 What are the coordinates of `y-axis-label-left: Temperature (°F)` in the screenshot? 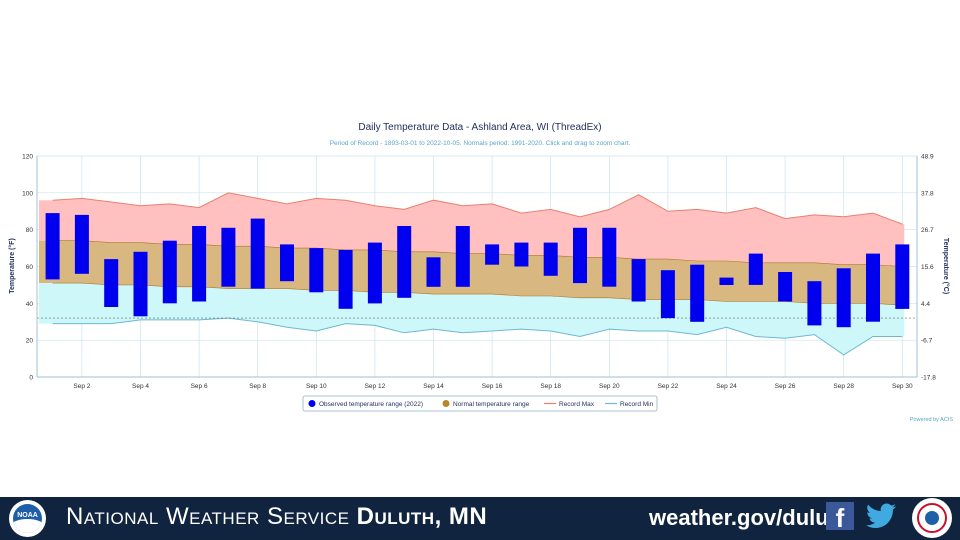 It's located at (12, 266).